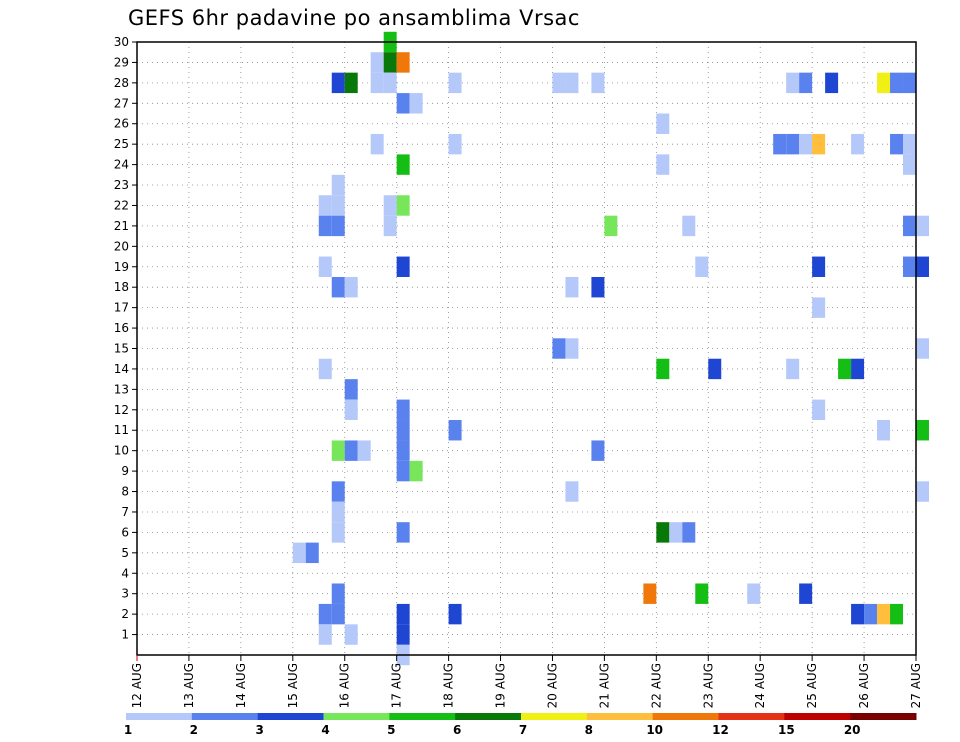 This screenshot has height=742, width=960. I want to click on x-tick-label: 21 AUG, so click(604, 685).